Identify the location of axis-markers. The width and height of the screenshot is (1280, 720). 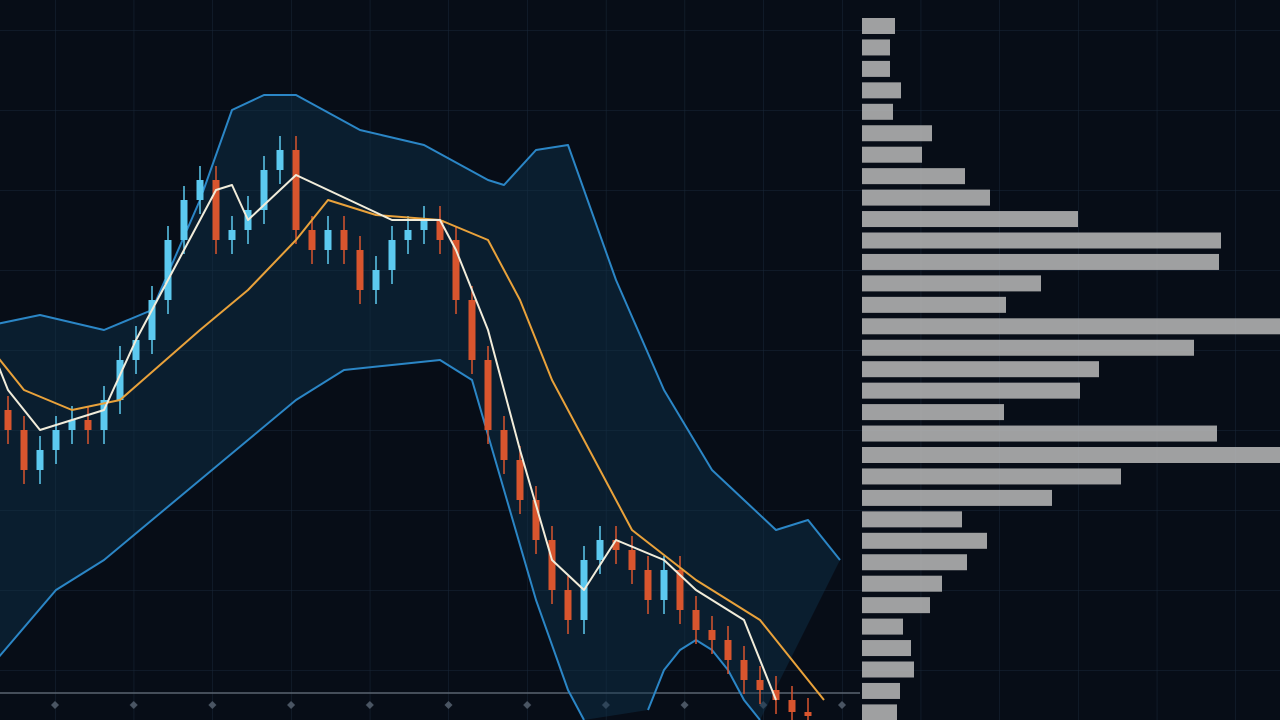
(430, 707).